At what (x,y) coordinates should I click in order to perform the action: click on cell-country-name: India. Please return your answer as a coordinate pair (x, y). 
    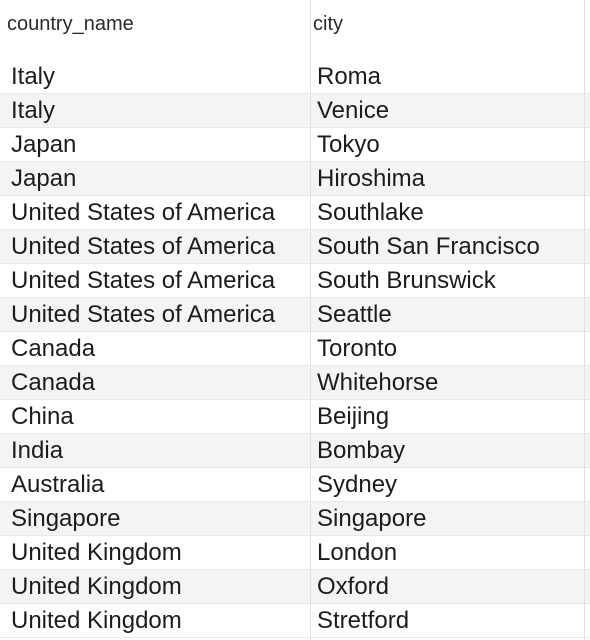
    Looking at the image, I should click on (37, 450).